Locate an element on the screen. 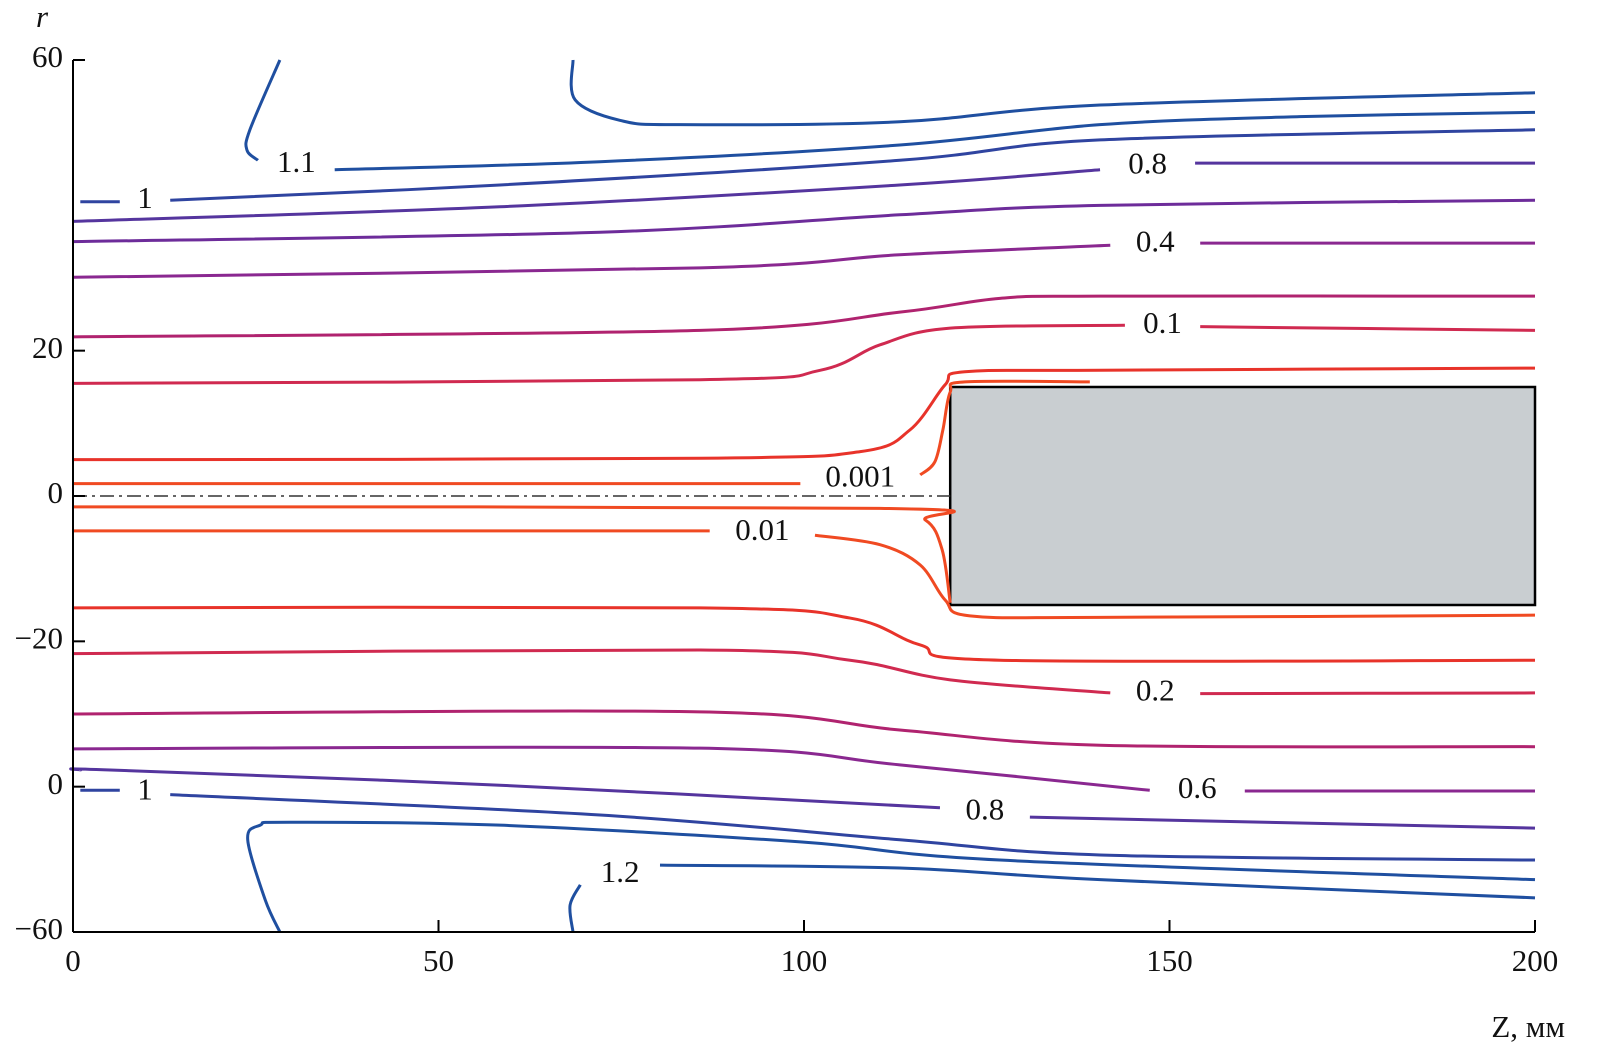 The image size is (1600, 1051). y-tick-label: 60 is located at coordinates (47, 56).